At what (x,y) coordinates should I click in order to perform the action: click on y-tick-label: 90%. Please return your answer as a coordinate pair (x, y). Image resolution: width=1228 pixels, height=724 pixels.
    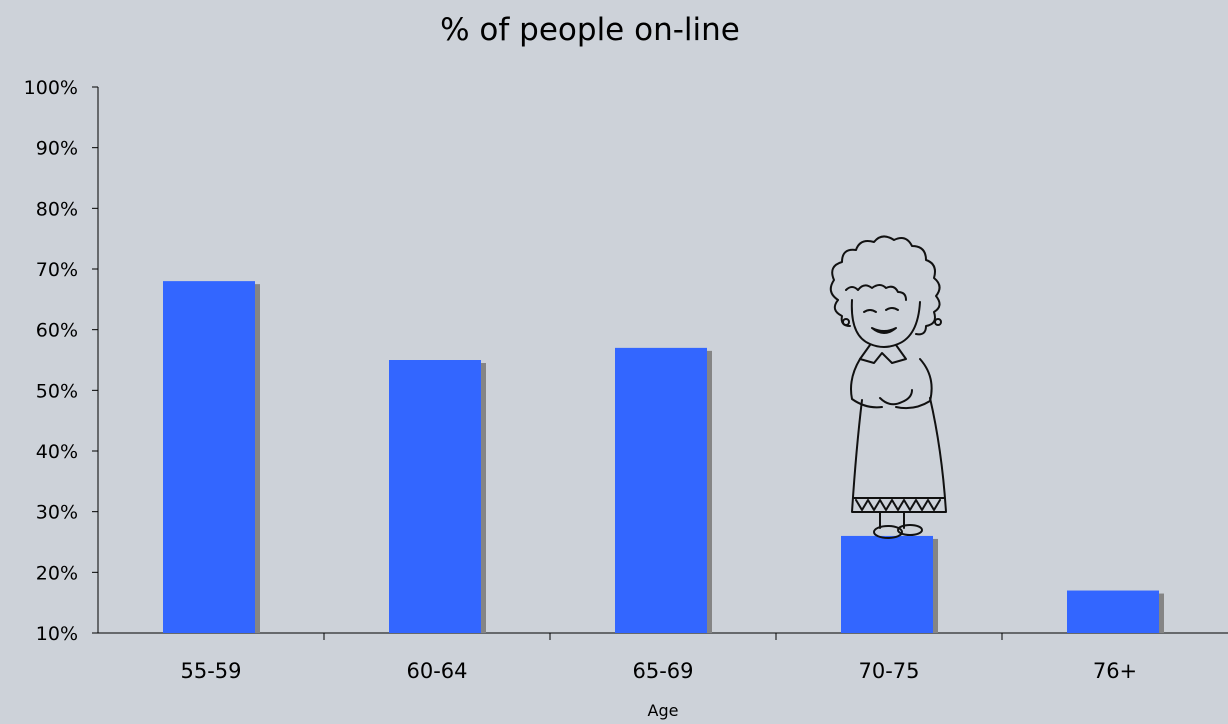
    Looking at the image, I should click on (57, 149).